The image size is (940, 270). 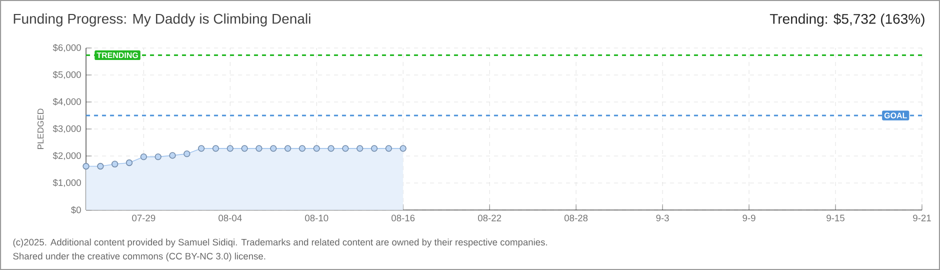 What do you see at coordinates (895, 115) in the screenshot?
I see `ref-line-label: GOAL` at bounding box center [895, 115].